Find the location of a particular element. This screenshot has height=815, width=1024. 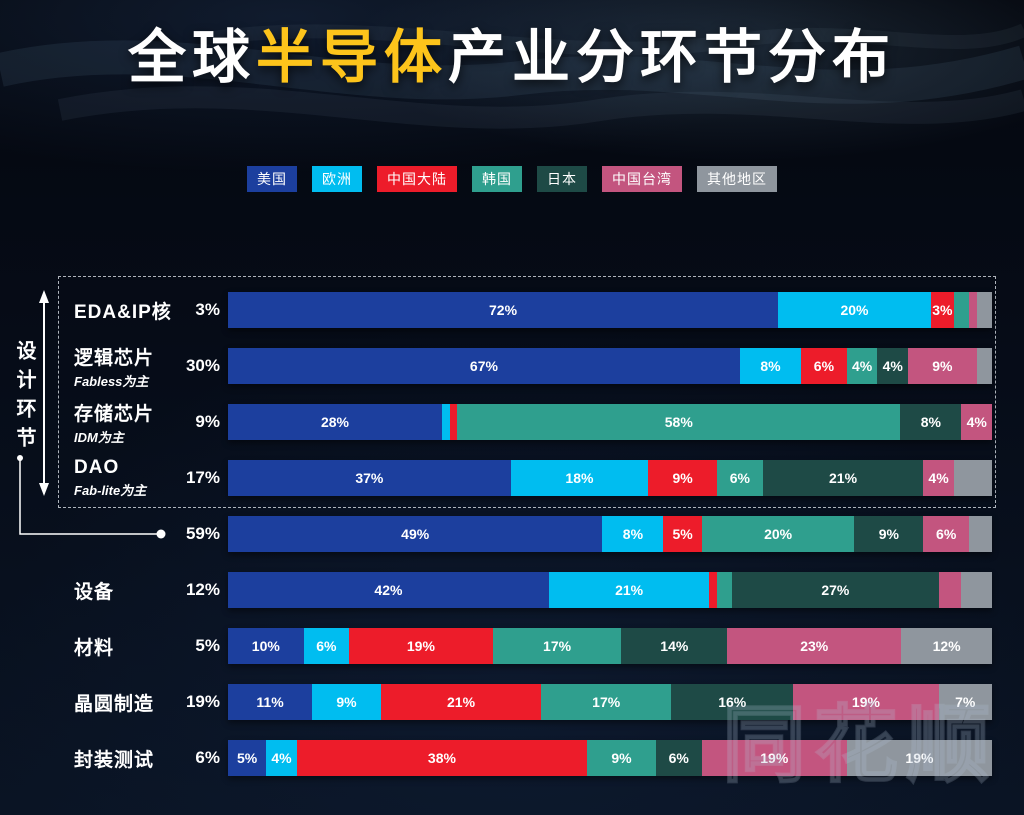

segment-value-label: 38% is located at coordinates (441, 758).